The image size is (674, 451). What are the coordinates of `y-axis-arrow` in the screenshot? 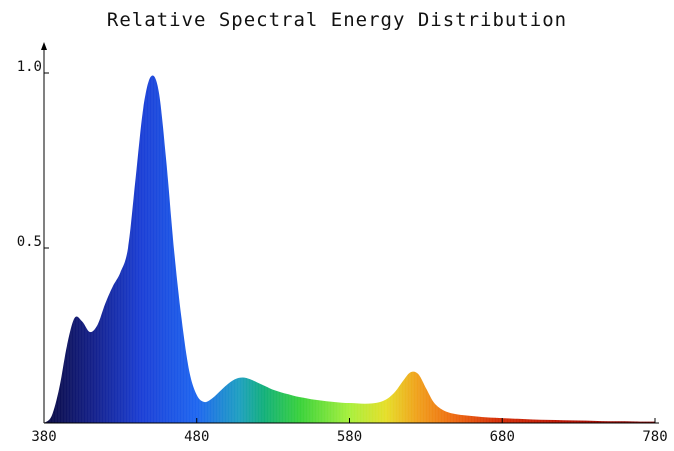 It's located at (44, 46).